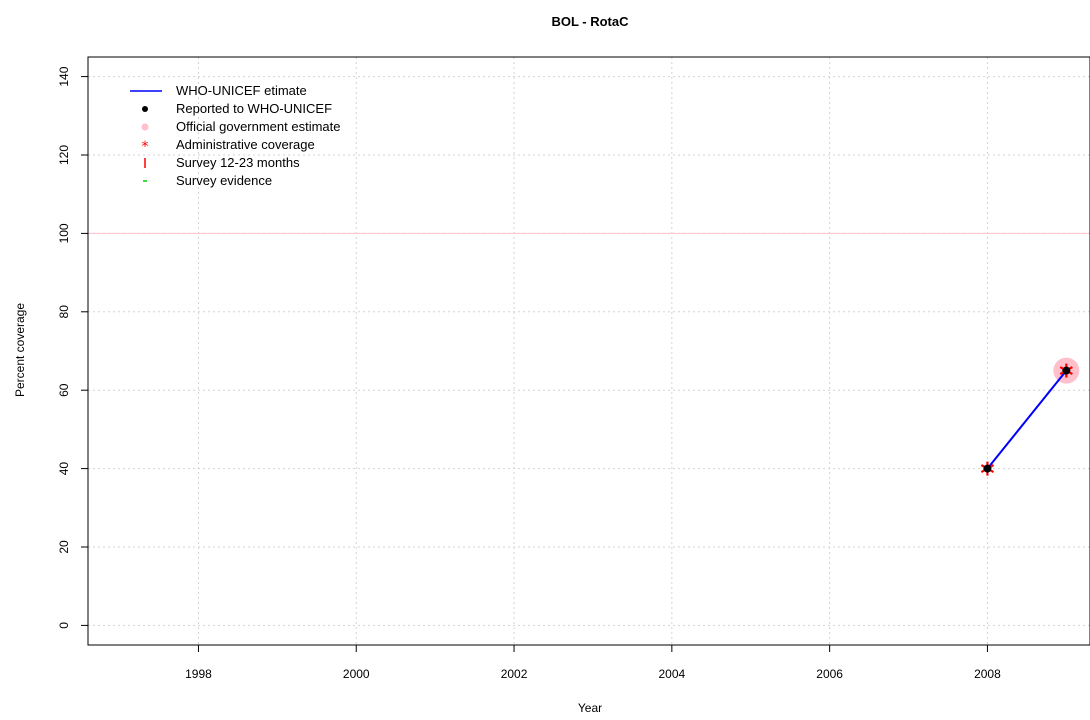 This screenshot has height=720, width=1090. Describe the element at coordinates (64, 233) in the screenshot. I see `y-tick-label: 100` at that location.